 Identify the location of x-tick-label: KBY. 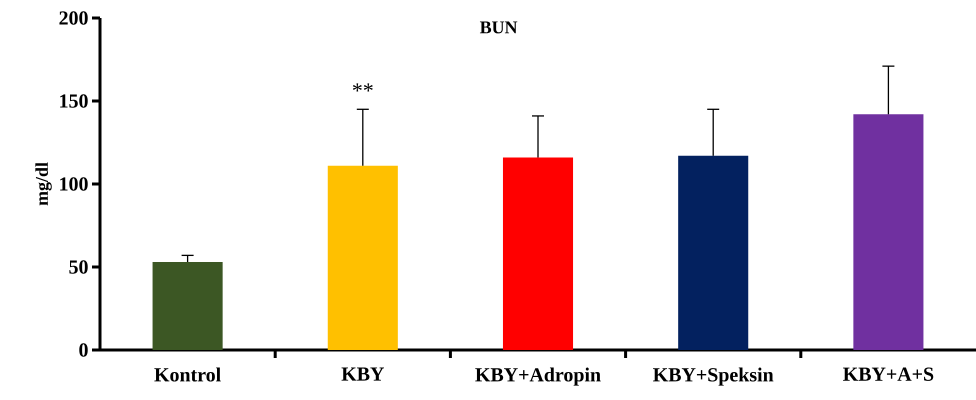
(363, 374).